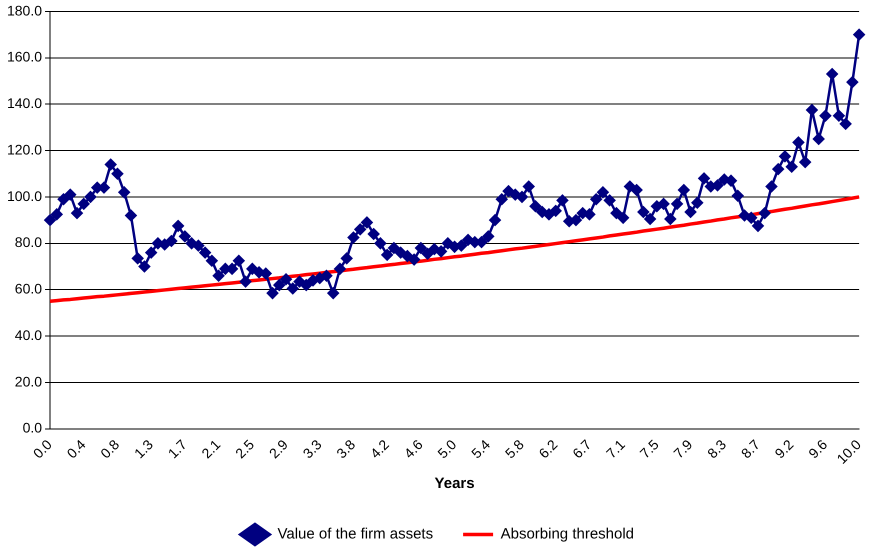 The height and width of the screenshot is (552, 874). I want to click on y-tick-label: 140.0, so click(24, 103).